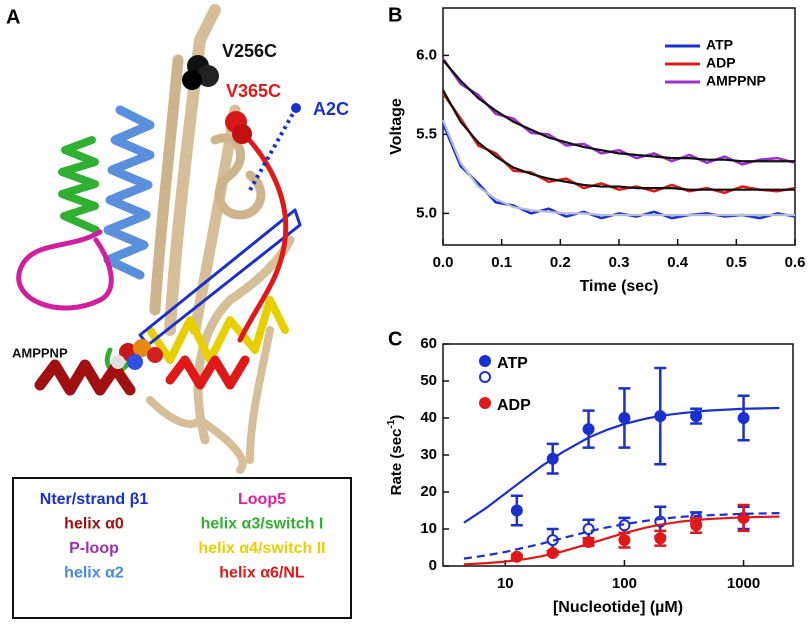  What do you see at coordinates (210, 400) in the screenshot?
I see `loop` at bounding box center [210, 400].